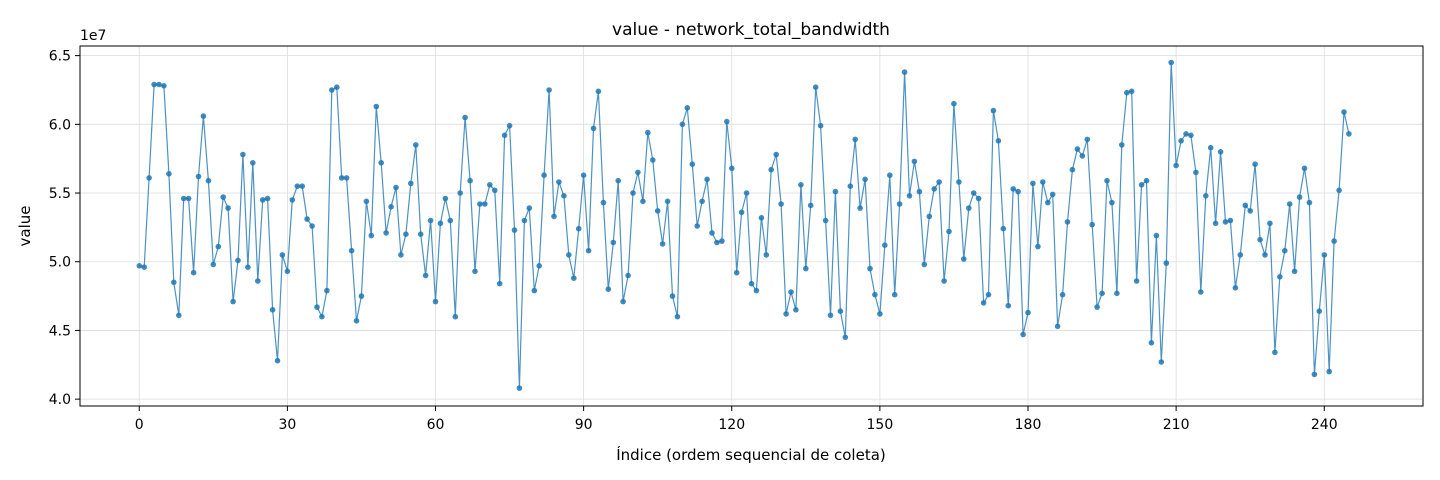  I want to click on y-tick-label: 6.5, so click(60, 57).